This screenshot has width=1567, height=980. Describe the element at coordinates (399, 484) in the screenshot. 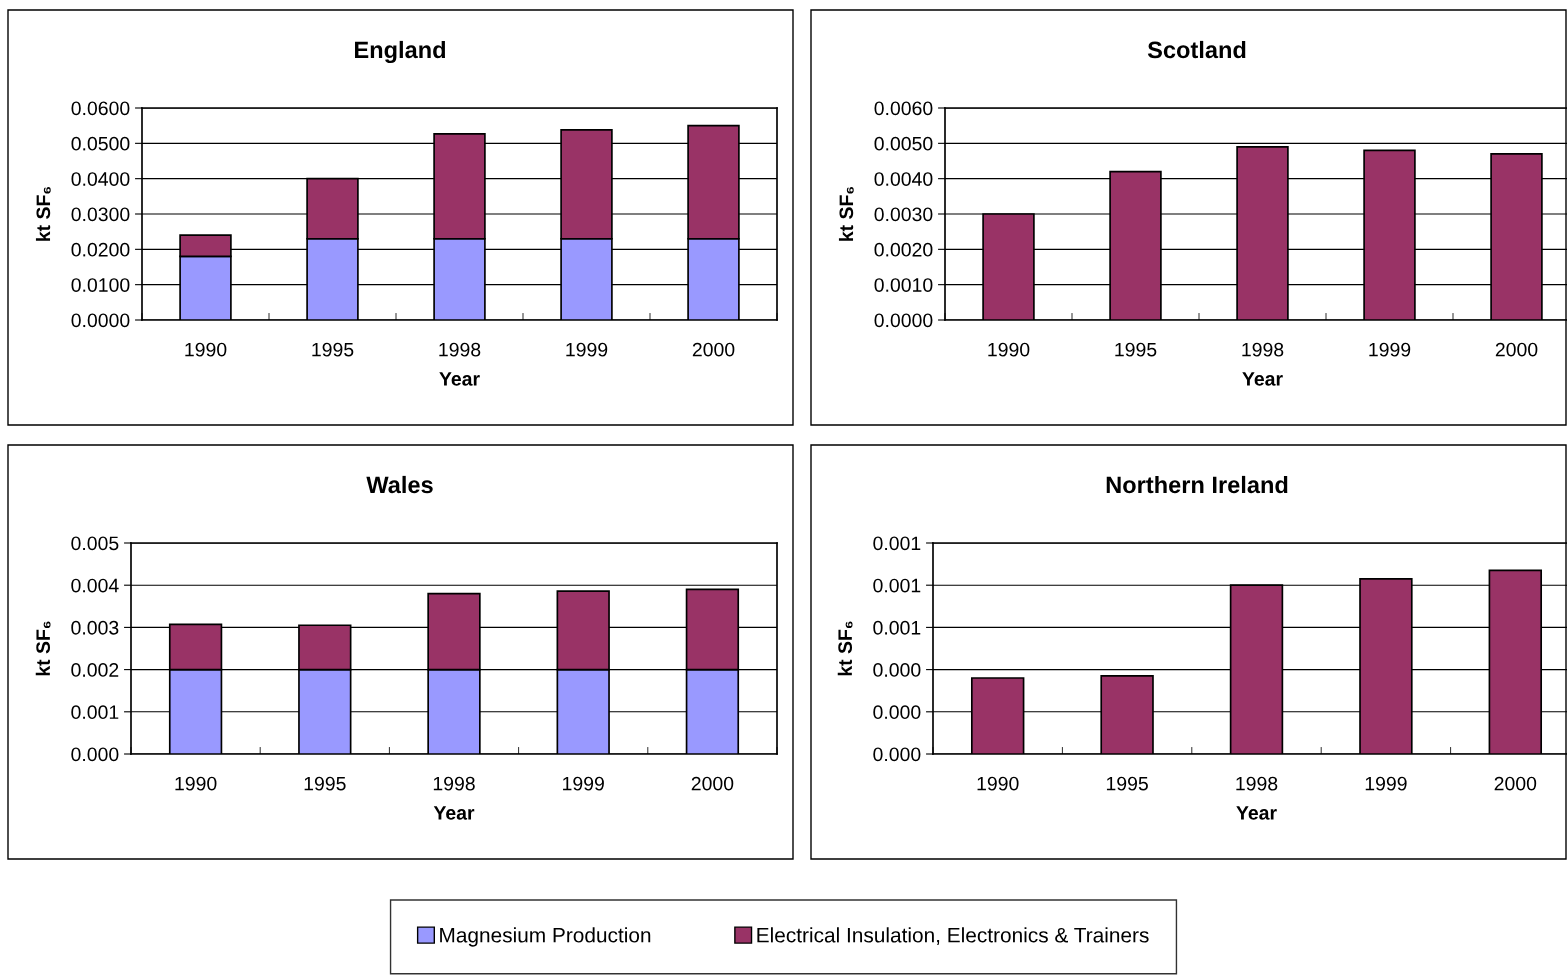

I see `chart-title: Wales` at that location.